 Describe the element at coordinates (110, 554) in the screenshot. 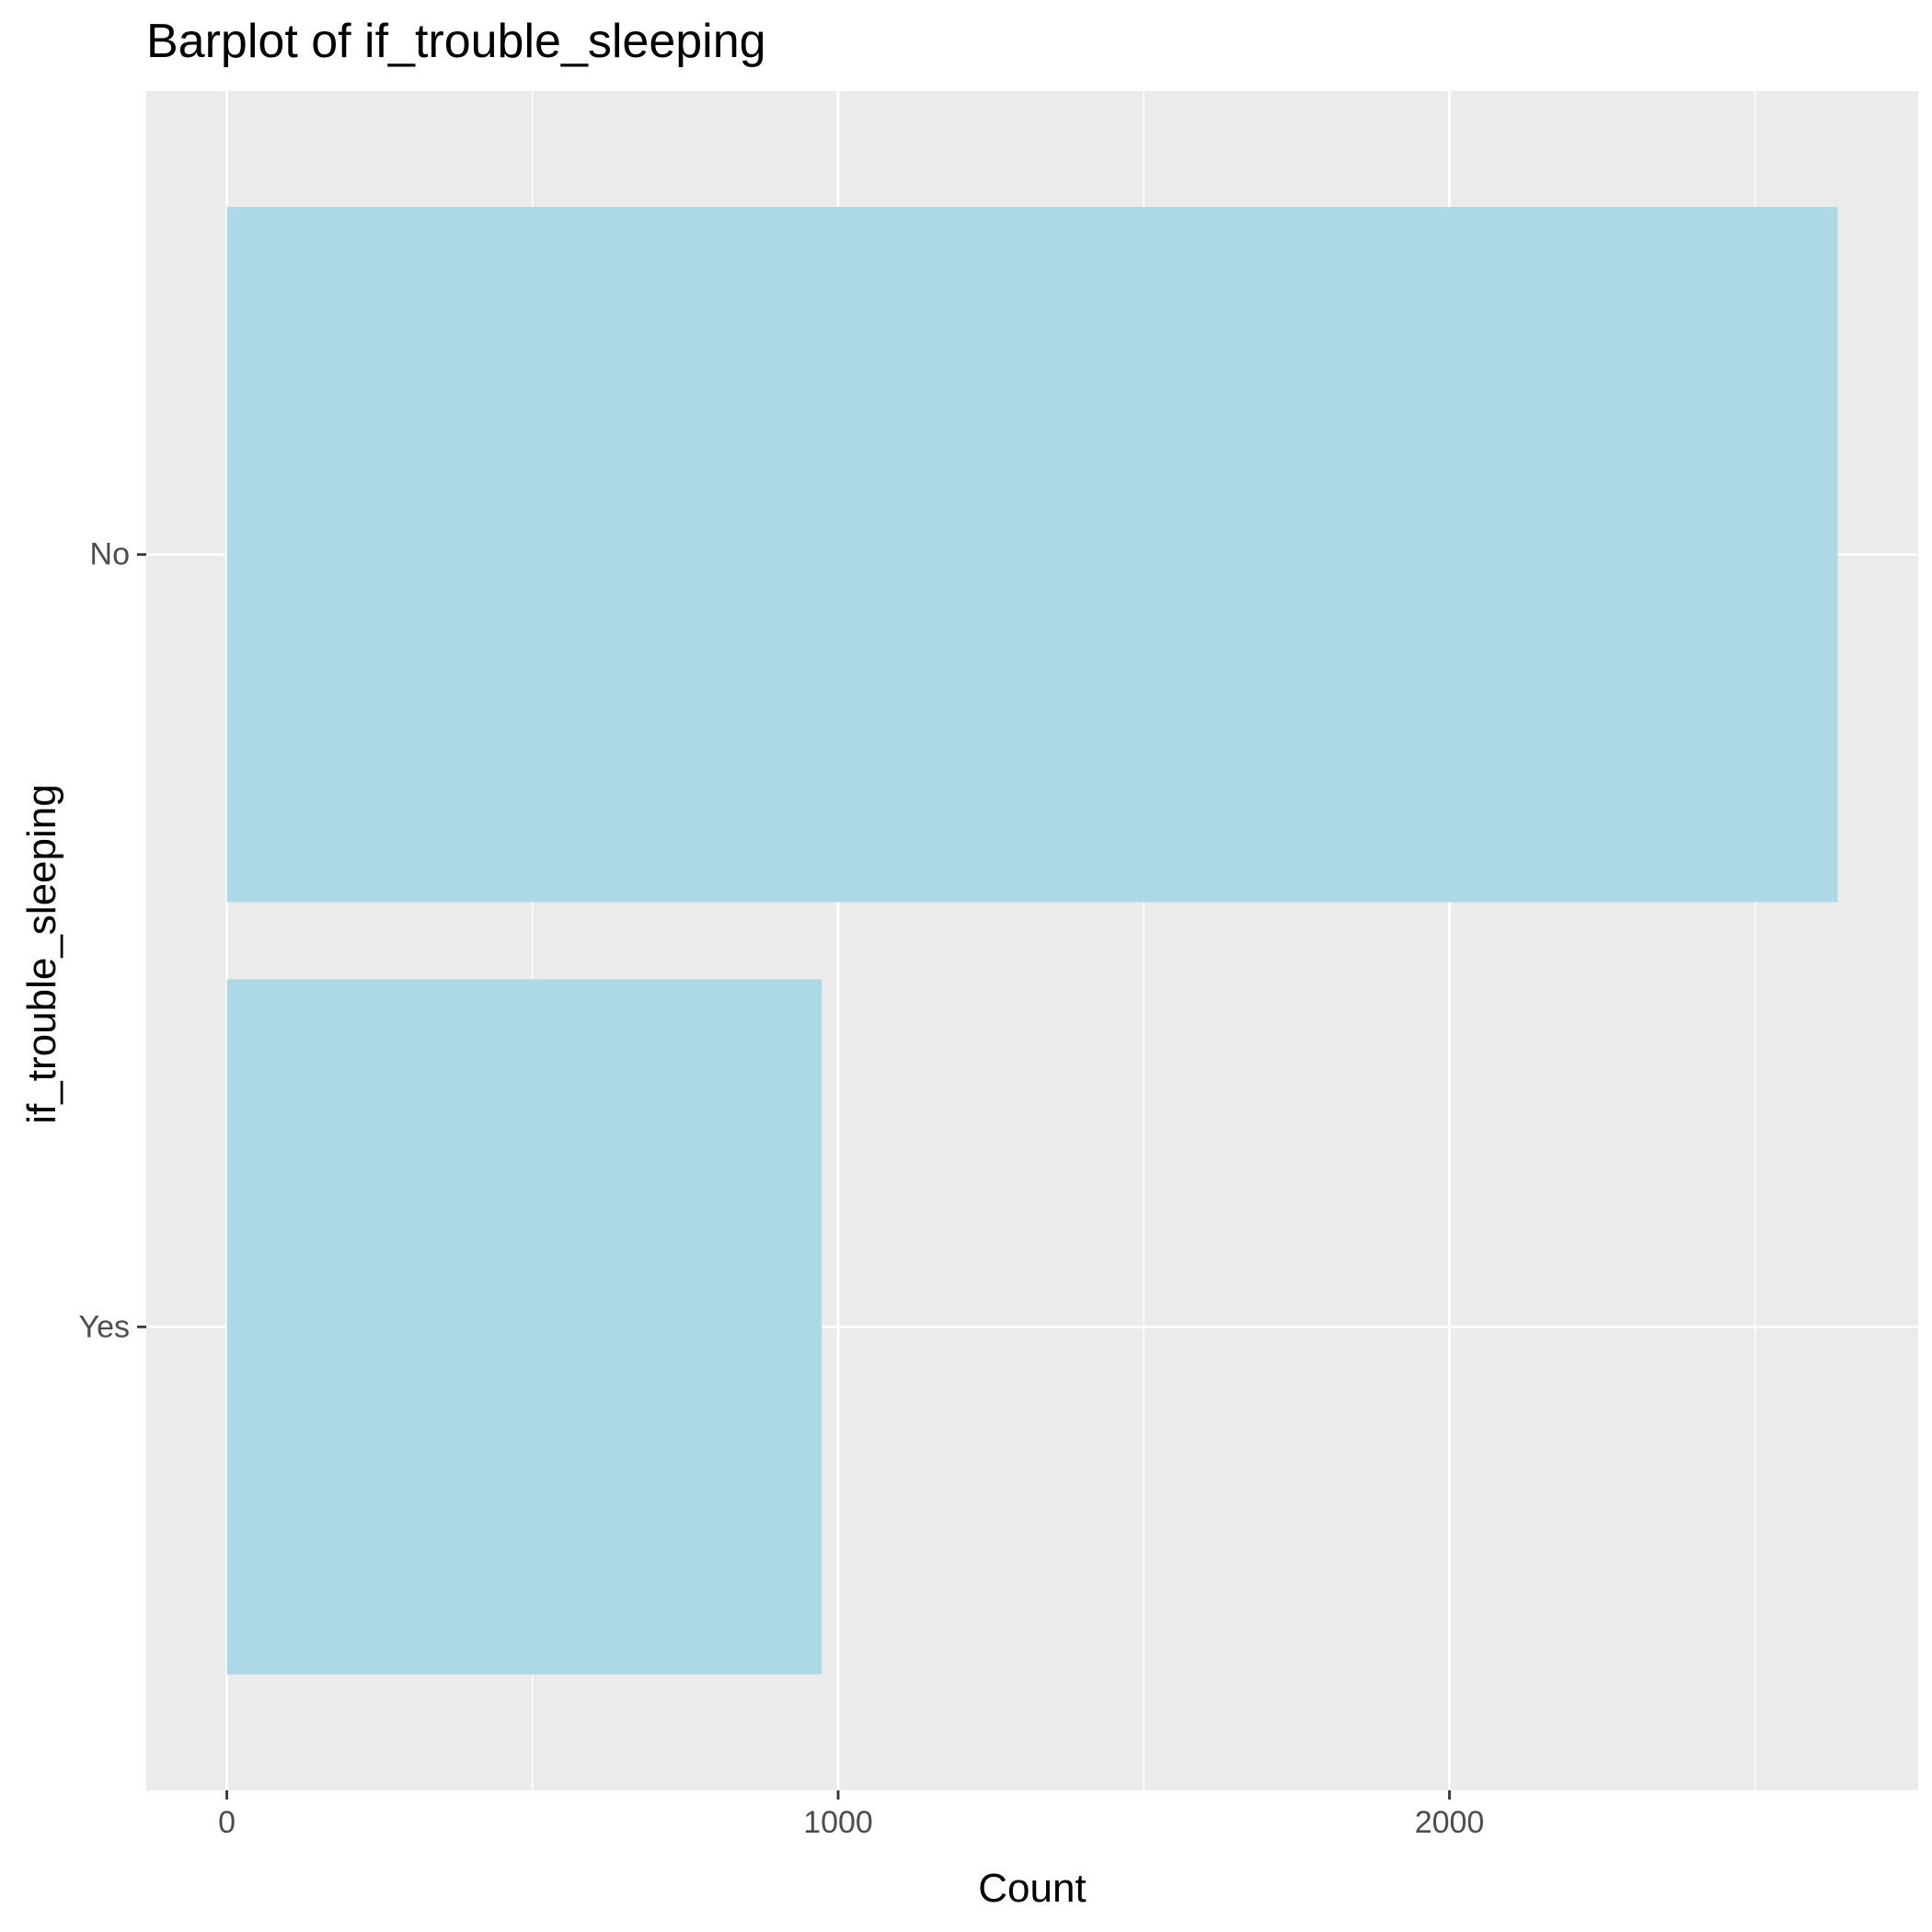

I see `y-tick-label: No` at that location.